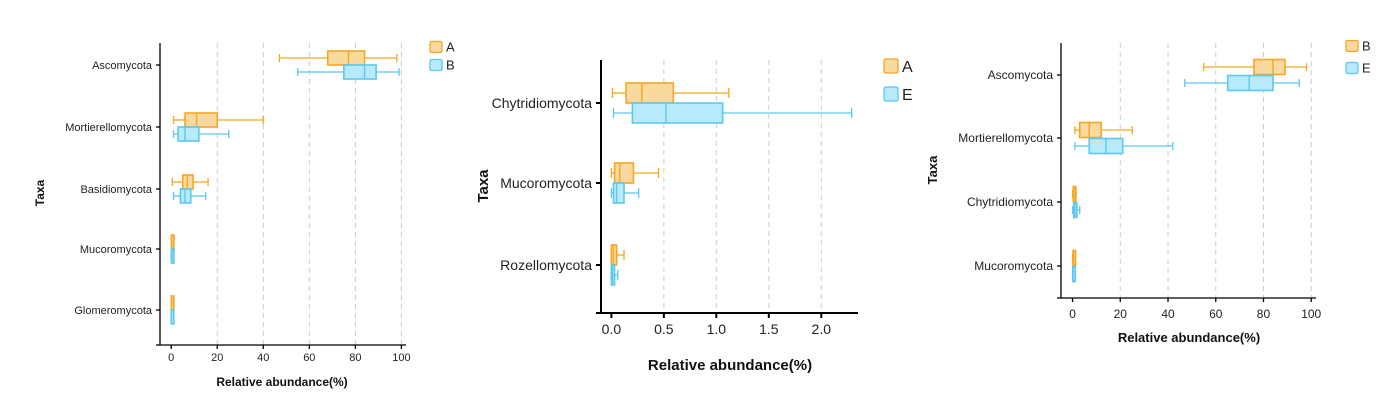  Describe the element at coordinates (113, 311) in the screenshot. I see `y-tick-label: Glomeromycota` at that location.